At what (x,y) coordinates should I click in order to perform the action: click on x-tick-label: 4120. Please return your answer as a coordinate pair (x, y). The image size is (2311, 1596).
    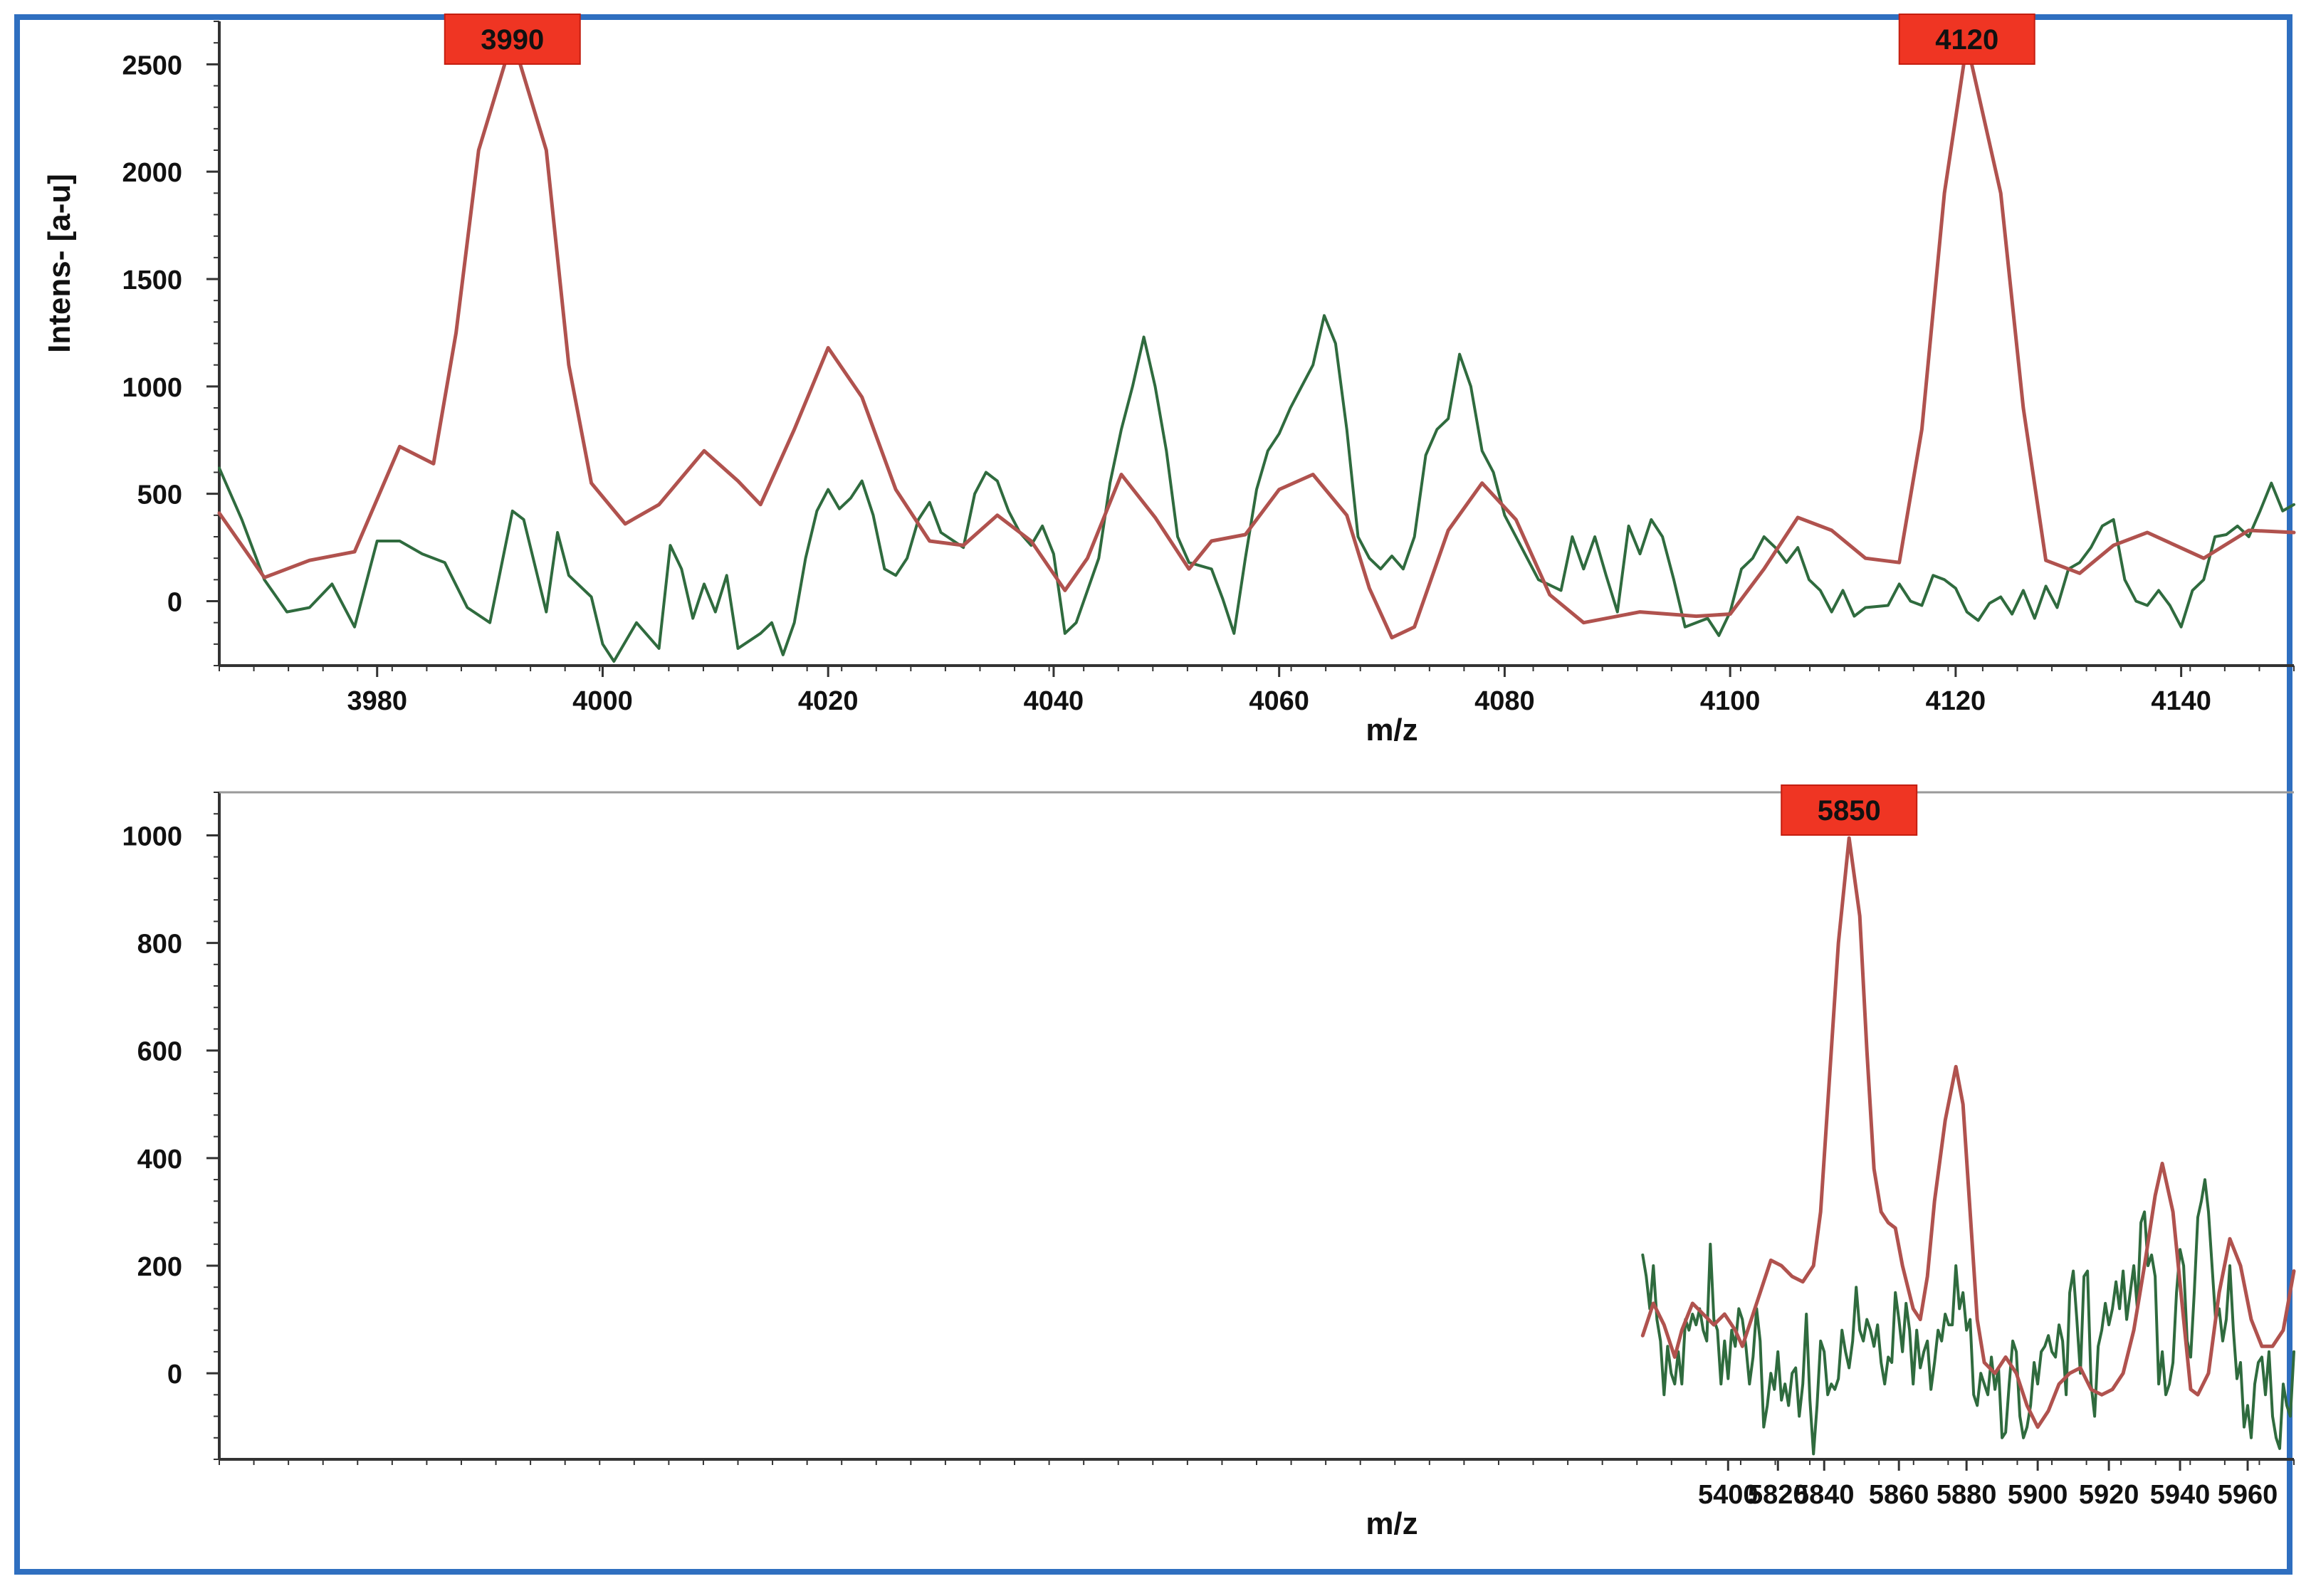
    Looking at the image, I should click on (1956, 701).